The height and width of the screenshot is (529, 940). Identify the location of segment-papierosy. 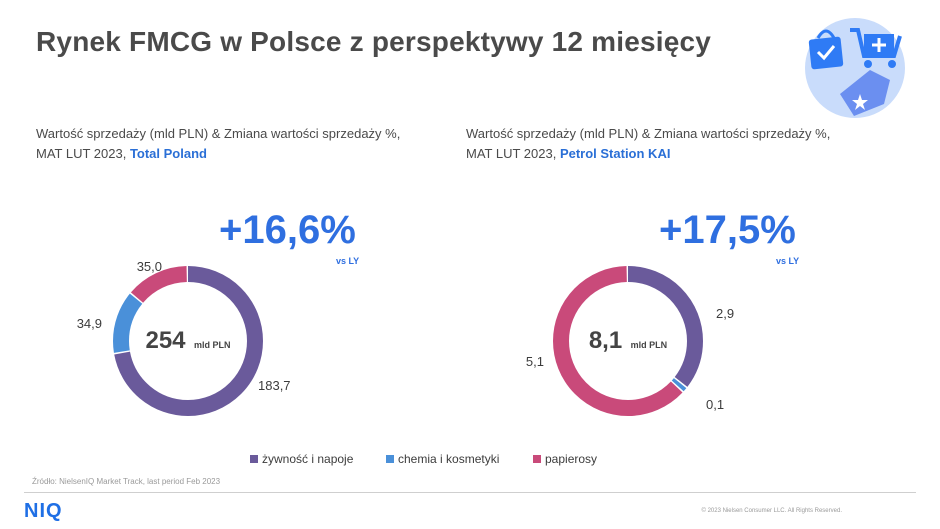
(628, 341).